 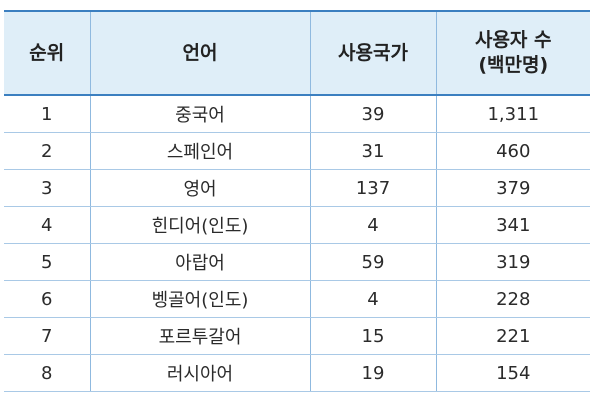 I want to click on header-users-unit: (백만명), so click(x=513, y=65).